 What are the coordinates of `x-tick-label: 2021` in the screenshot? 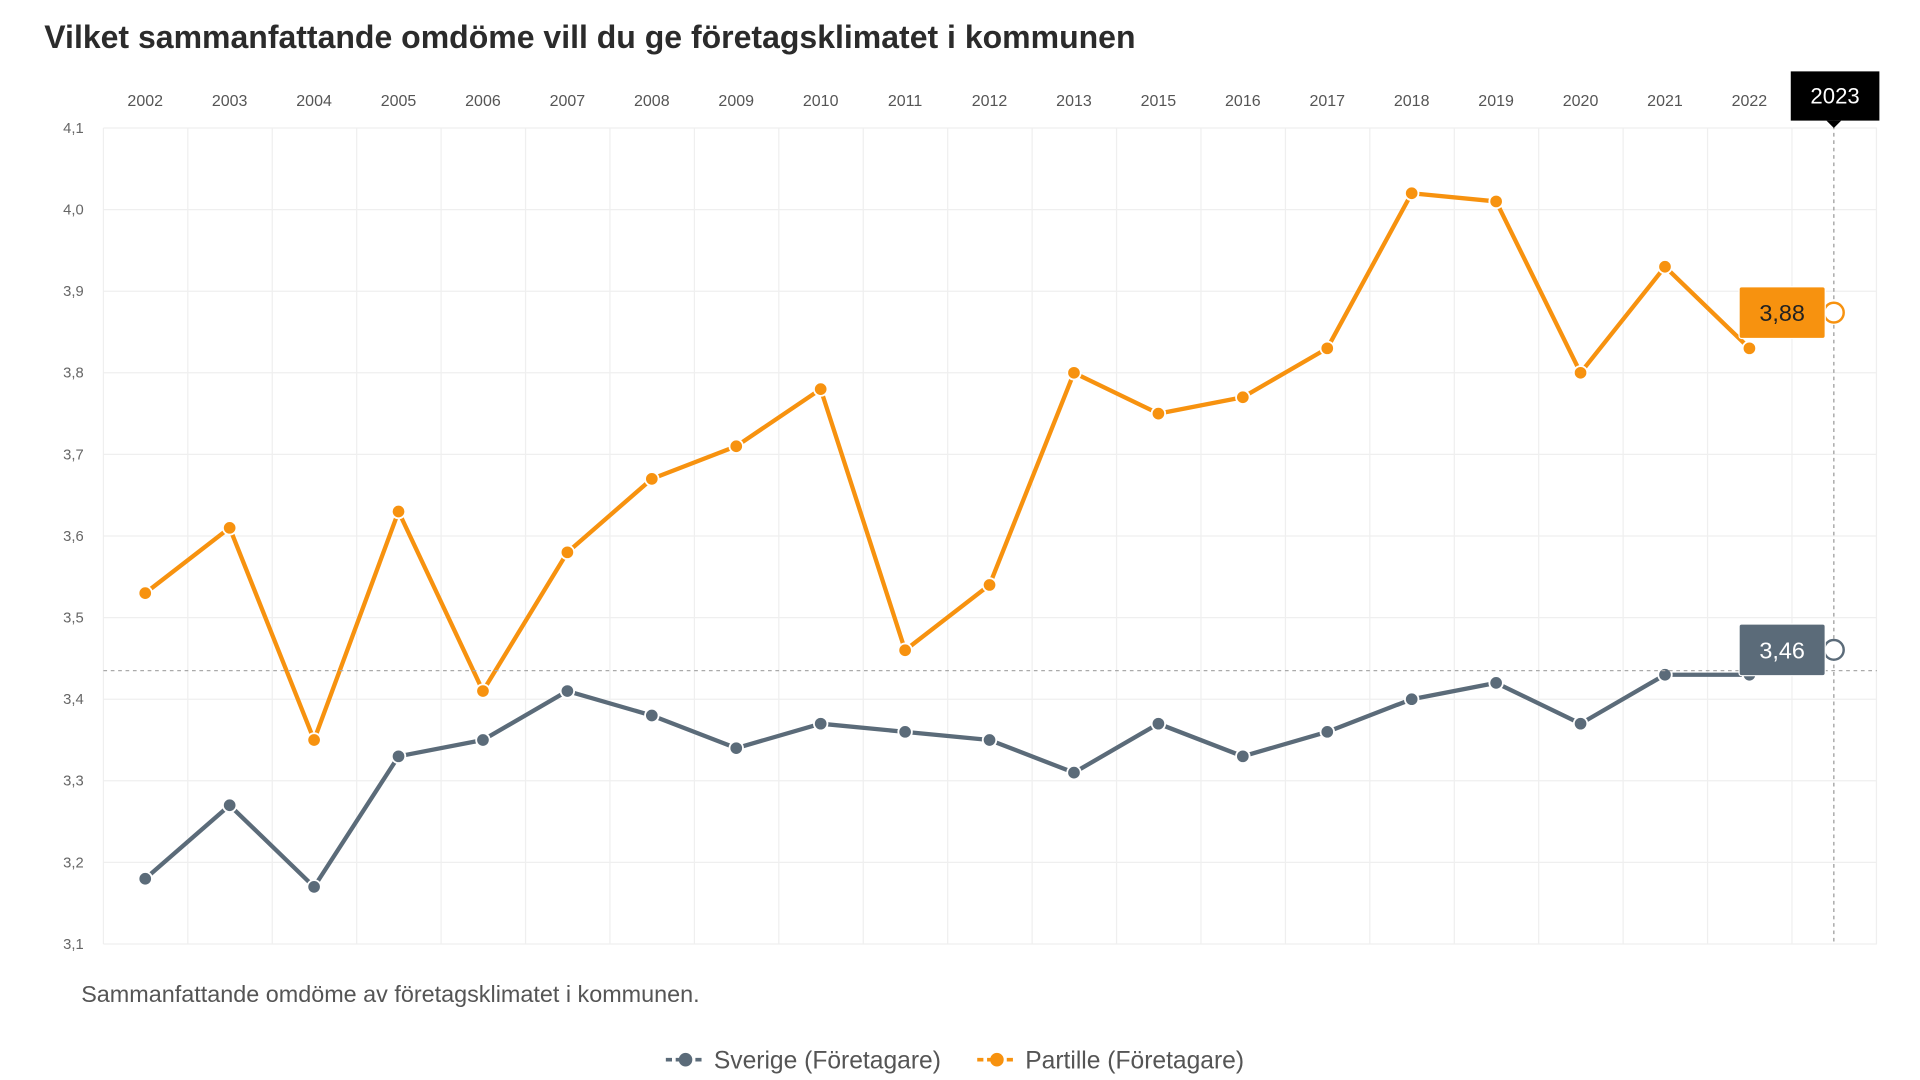 It's located at (1665, 101).